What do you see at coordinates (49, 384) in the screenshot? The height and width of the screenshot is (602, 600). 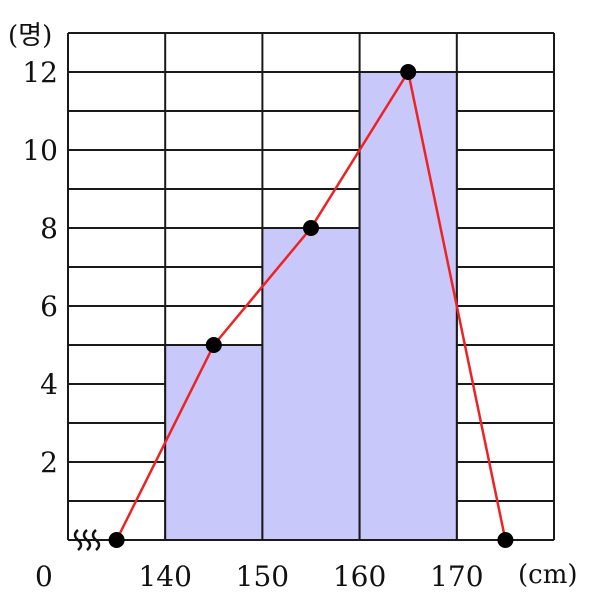 I see `y-tick-label: 4` at bounding box center [49, 384].